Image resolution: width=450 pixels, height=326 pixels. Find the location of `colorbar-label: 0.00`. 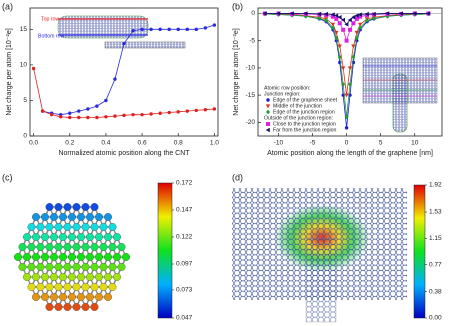

colorbar-label: 0.00 is located at coordinates (435, 318).